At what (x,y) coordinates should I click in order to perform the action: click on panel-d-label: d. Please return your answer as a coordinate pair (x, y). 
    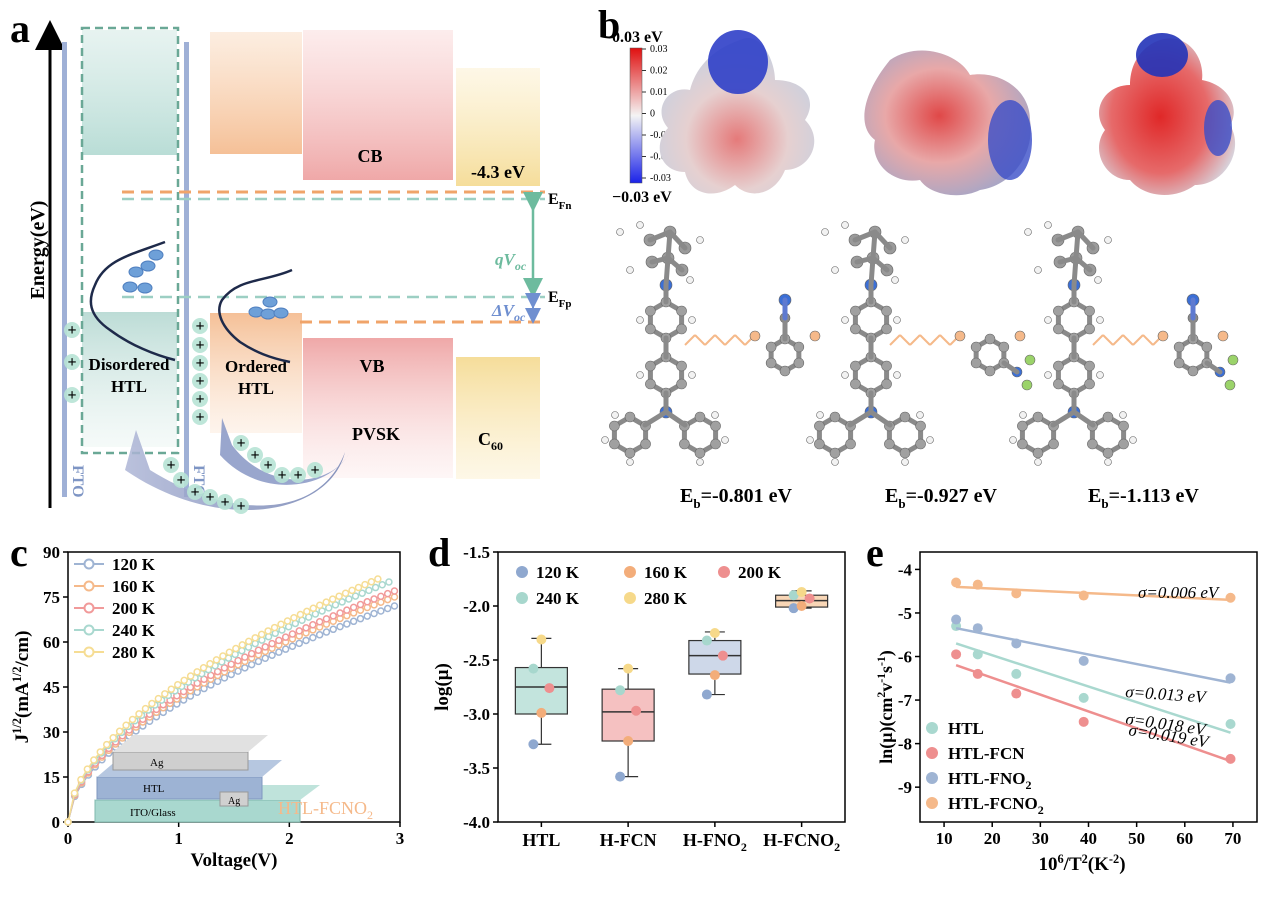
    Looking at the image, I should click on (439, 552).